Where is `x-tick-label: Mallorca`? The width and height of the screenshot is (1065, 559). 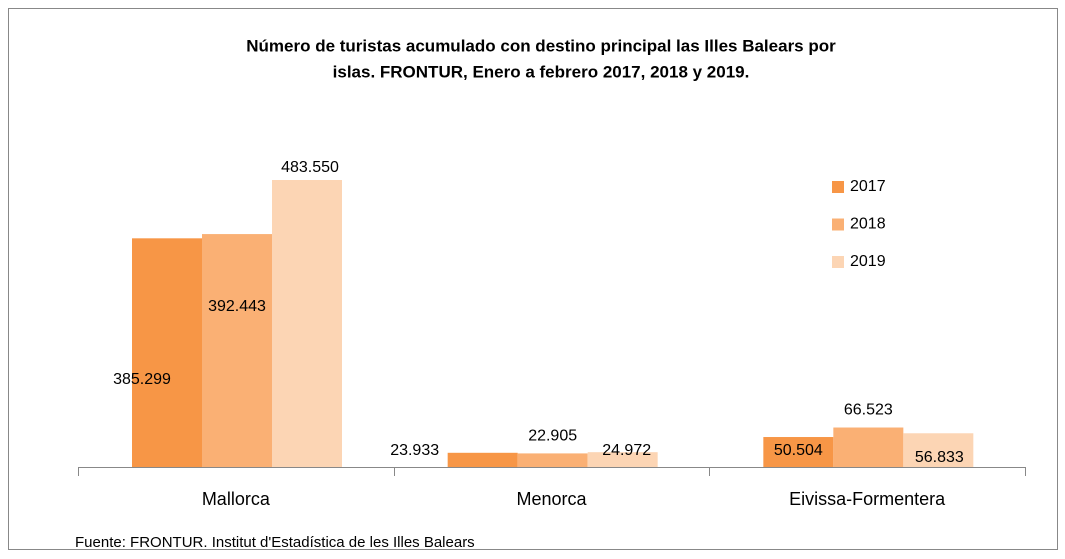 x-tick-label: Mallorca is located at coordinates (236, 499).